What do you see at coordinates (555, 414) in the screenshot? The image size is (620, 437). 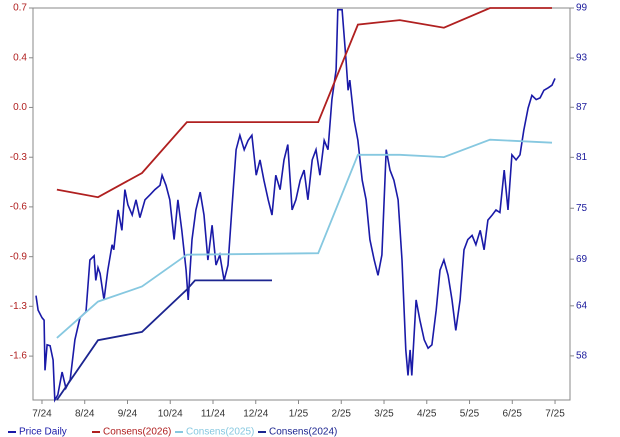 I see `x-tick-label: 7/25` at bounding box center [555, 414].